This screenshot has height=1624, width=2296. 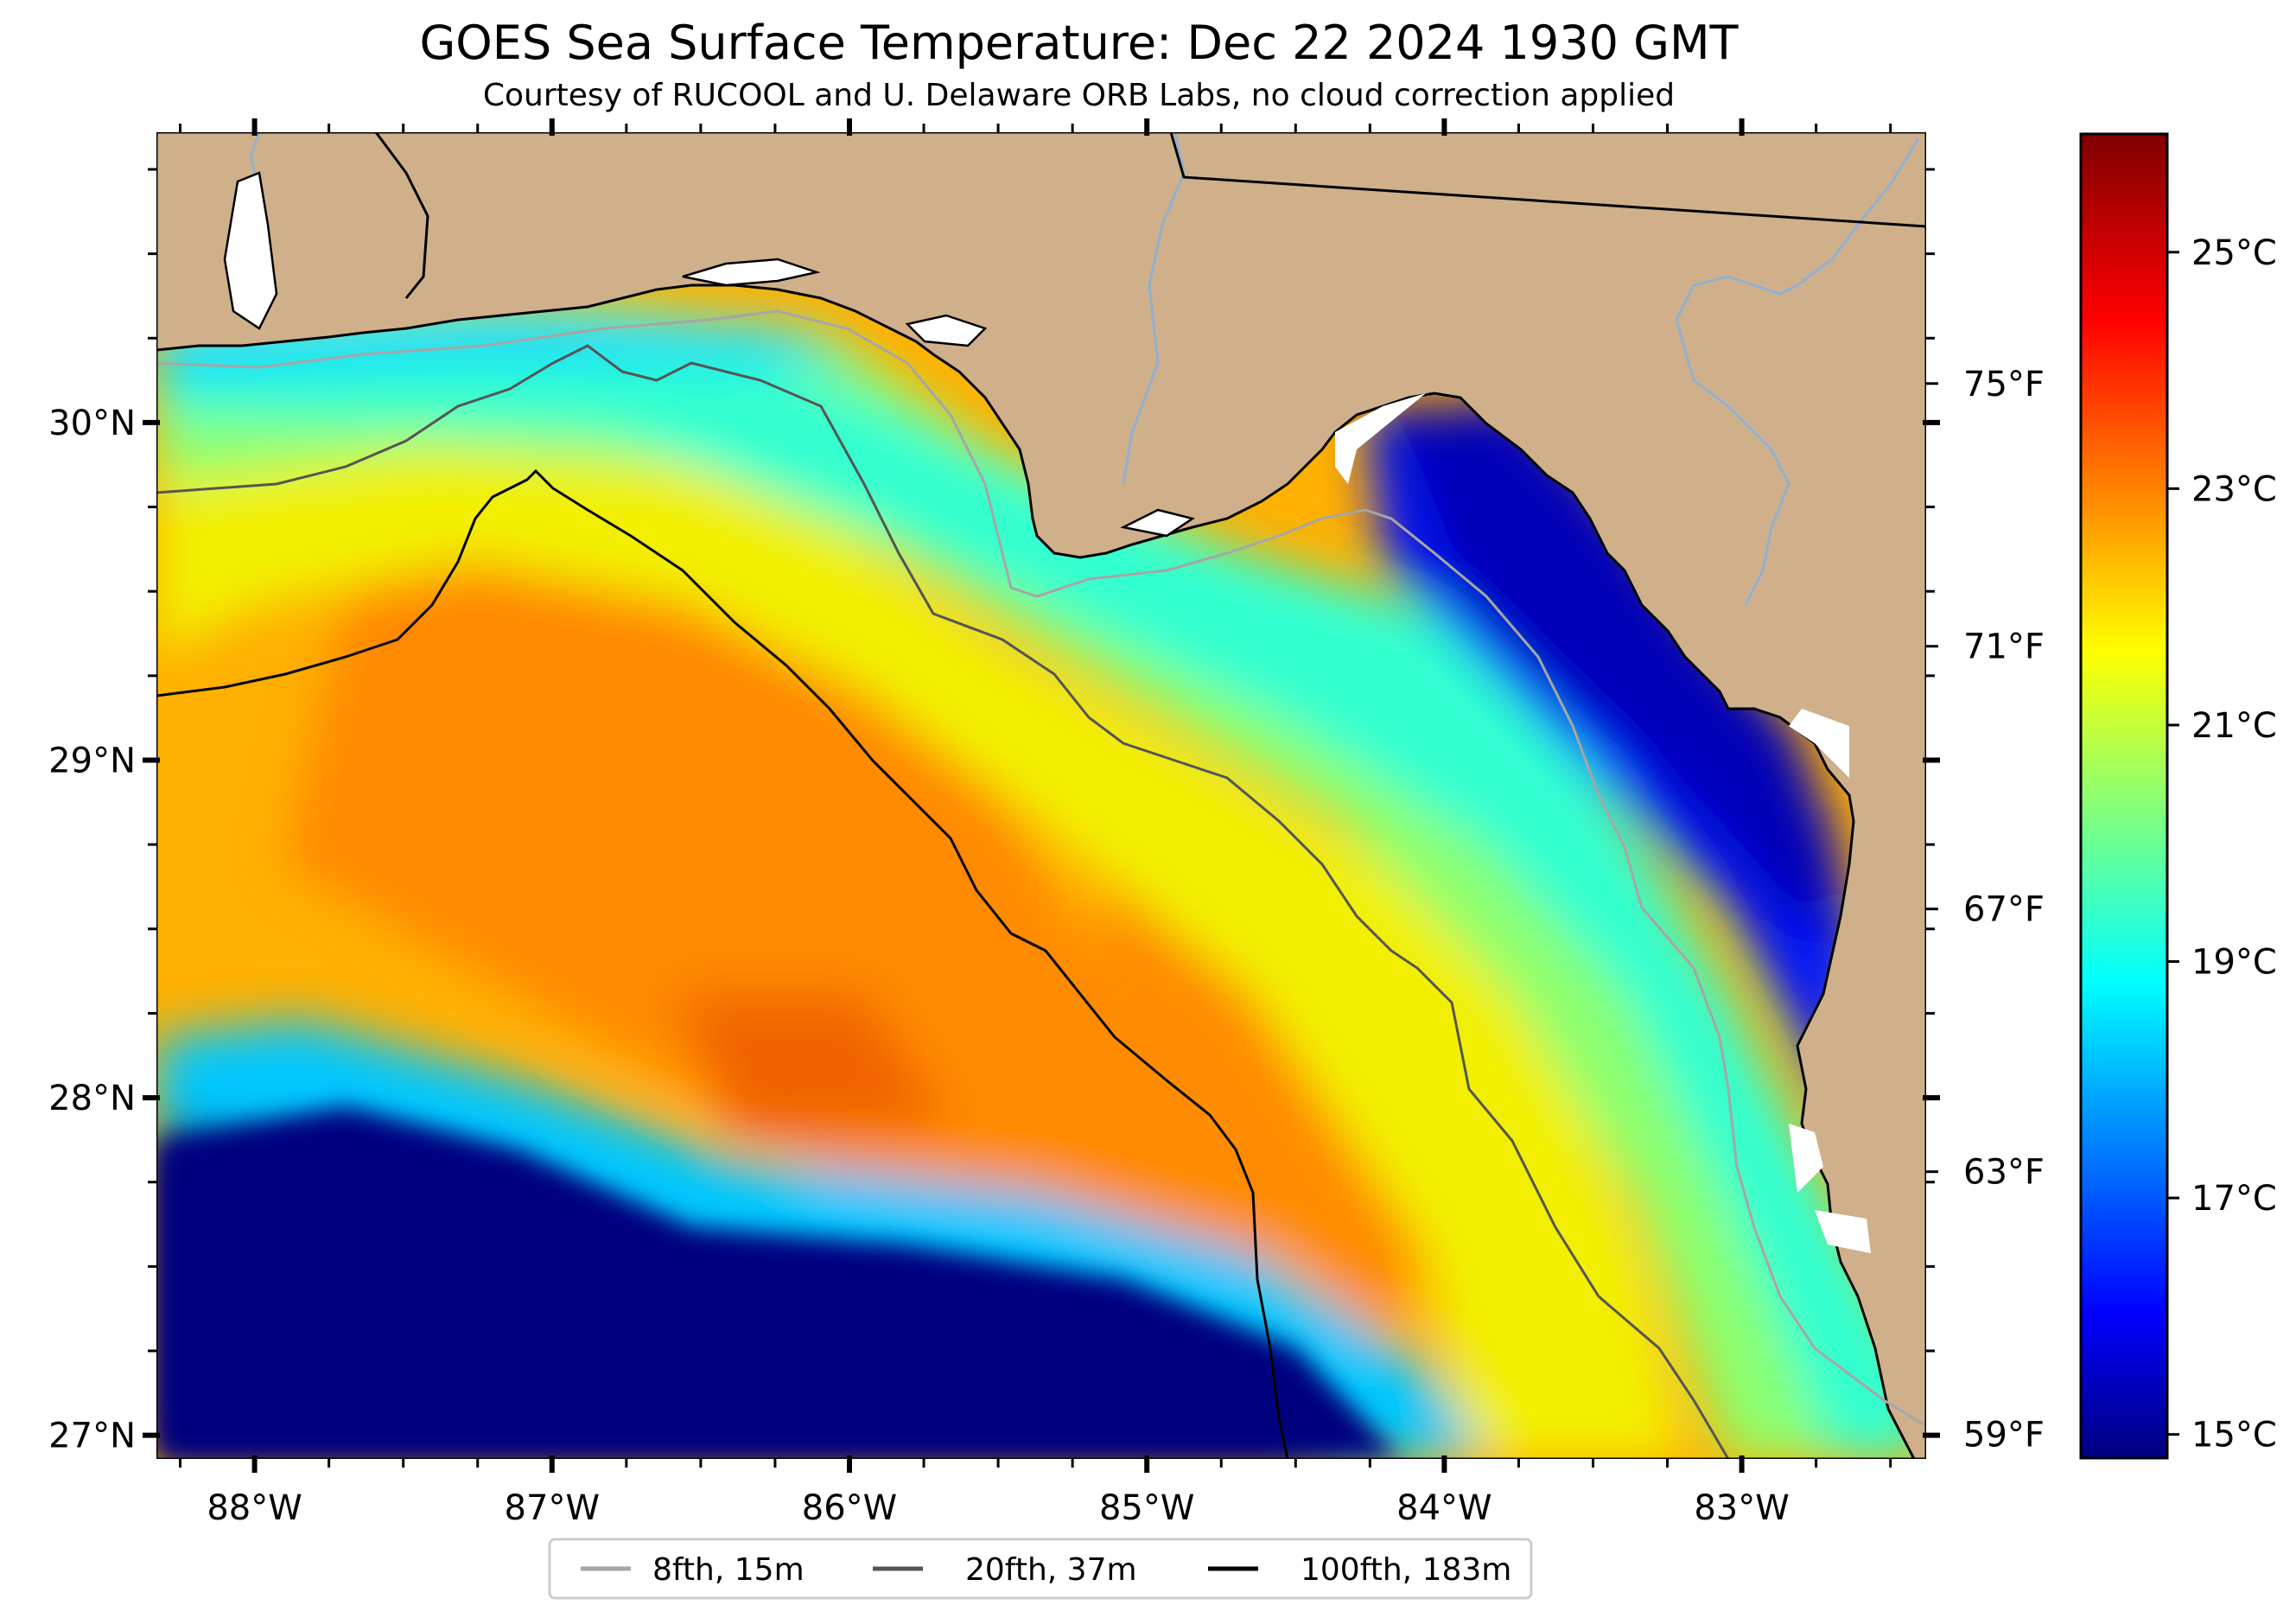 I want to click on state-boundary, so click(x=1547, y=180).